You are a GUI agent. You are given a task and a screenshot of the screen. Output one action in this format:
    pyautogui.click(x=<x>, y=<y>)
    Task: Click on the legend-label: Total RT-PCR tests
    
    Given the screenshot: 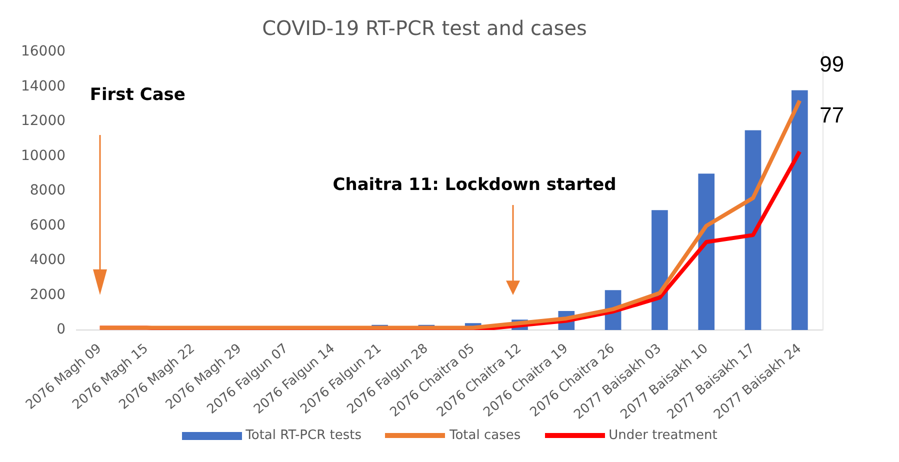 What is the action you would take?
    pyautogui.click(x=304, y=435)
    